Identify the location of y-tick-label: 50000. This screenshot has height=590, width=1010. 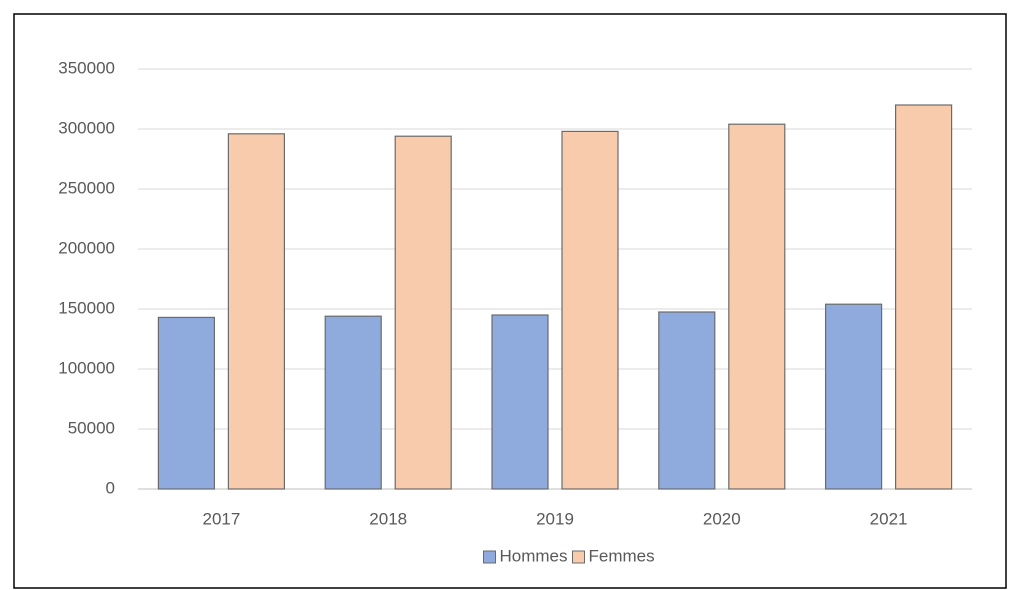
(91, 427).